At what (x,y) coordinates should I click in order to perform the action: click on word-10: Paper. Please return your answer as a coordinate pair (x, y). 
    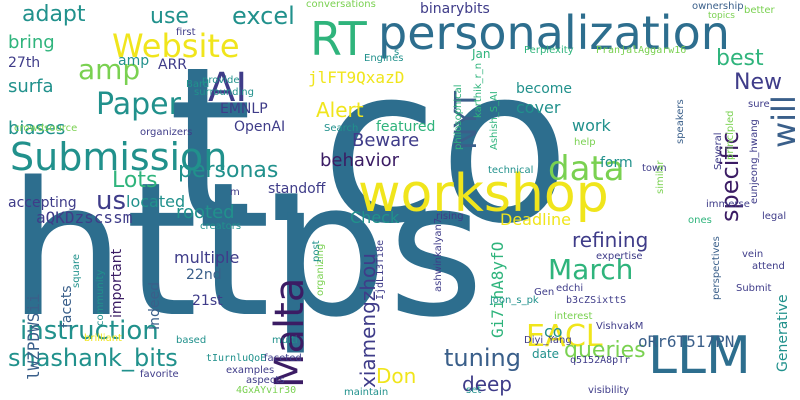
    Looking at the image, I should click on (138, 104).